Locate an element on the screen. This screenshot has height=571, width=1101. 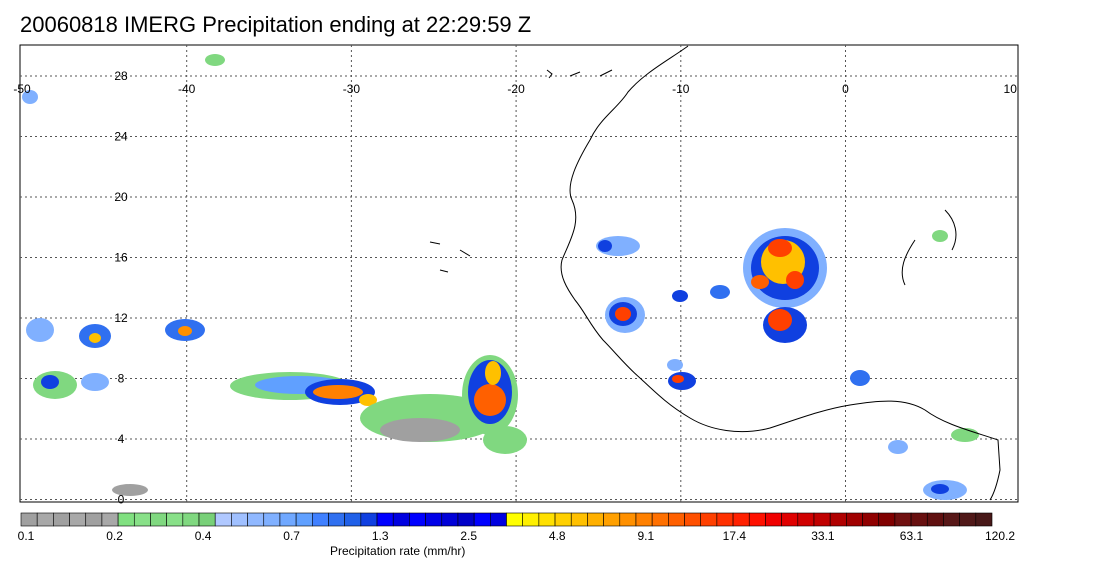
colorbar-tick-label: 63.1 is located at coordinates (912, 536).